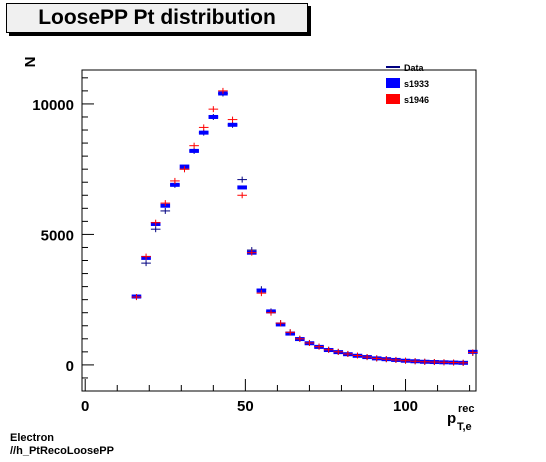 The image size is (546, 462). What do you see at coordinates (416, 84) in the screenshot?
I see `legend-label-1: s1933` at bounding box center [416, 84].